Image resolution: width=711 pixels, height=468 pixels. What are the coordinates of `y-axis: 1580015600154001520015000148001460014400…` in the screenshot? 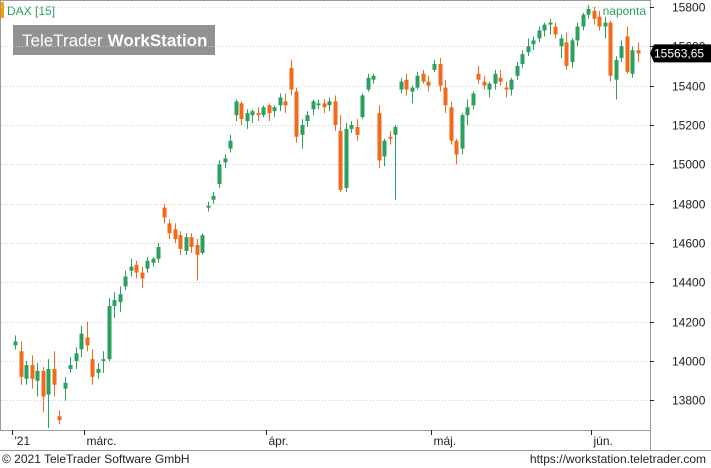 It's located at (678, 204).